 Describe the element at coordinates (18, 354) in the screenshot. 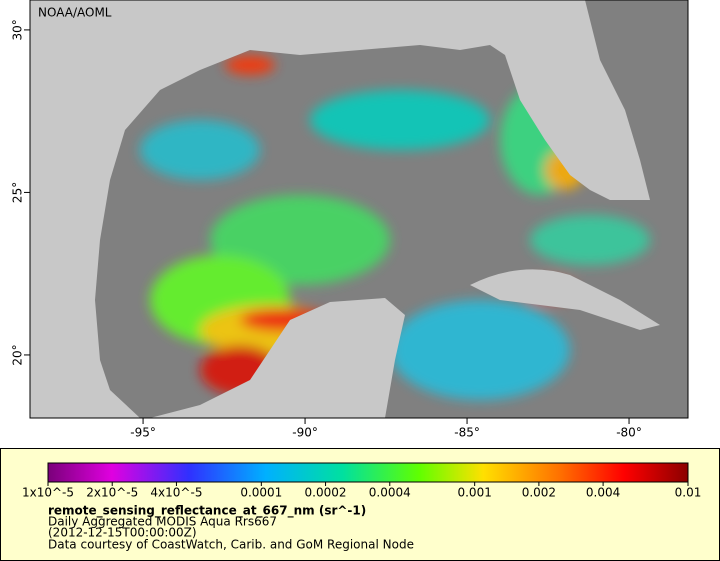

I see `y-tick-label: 20°` at that location.